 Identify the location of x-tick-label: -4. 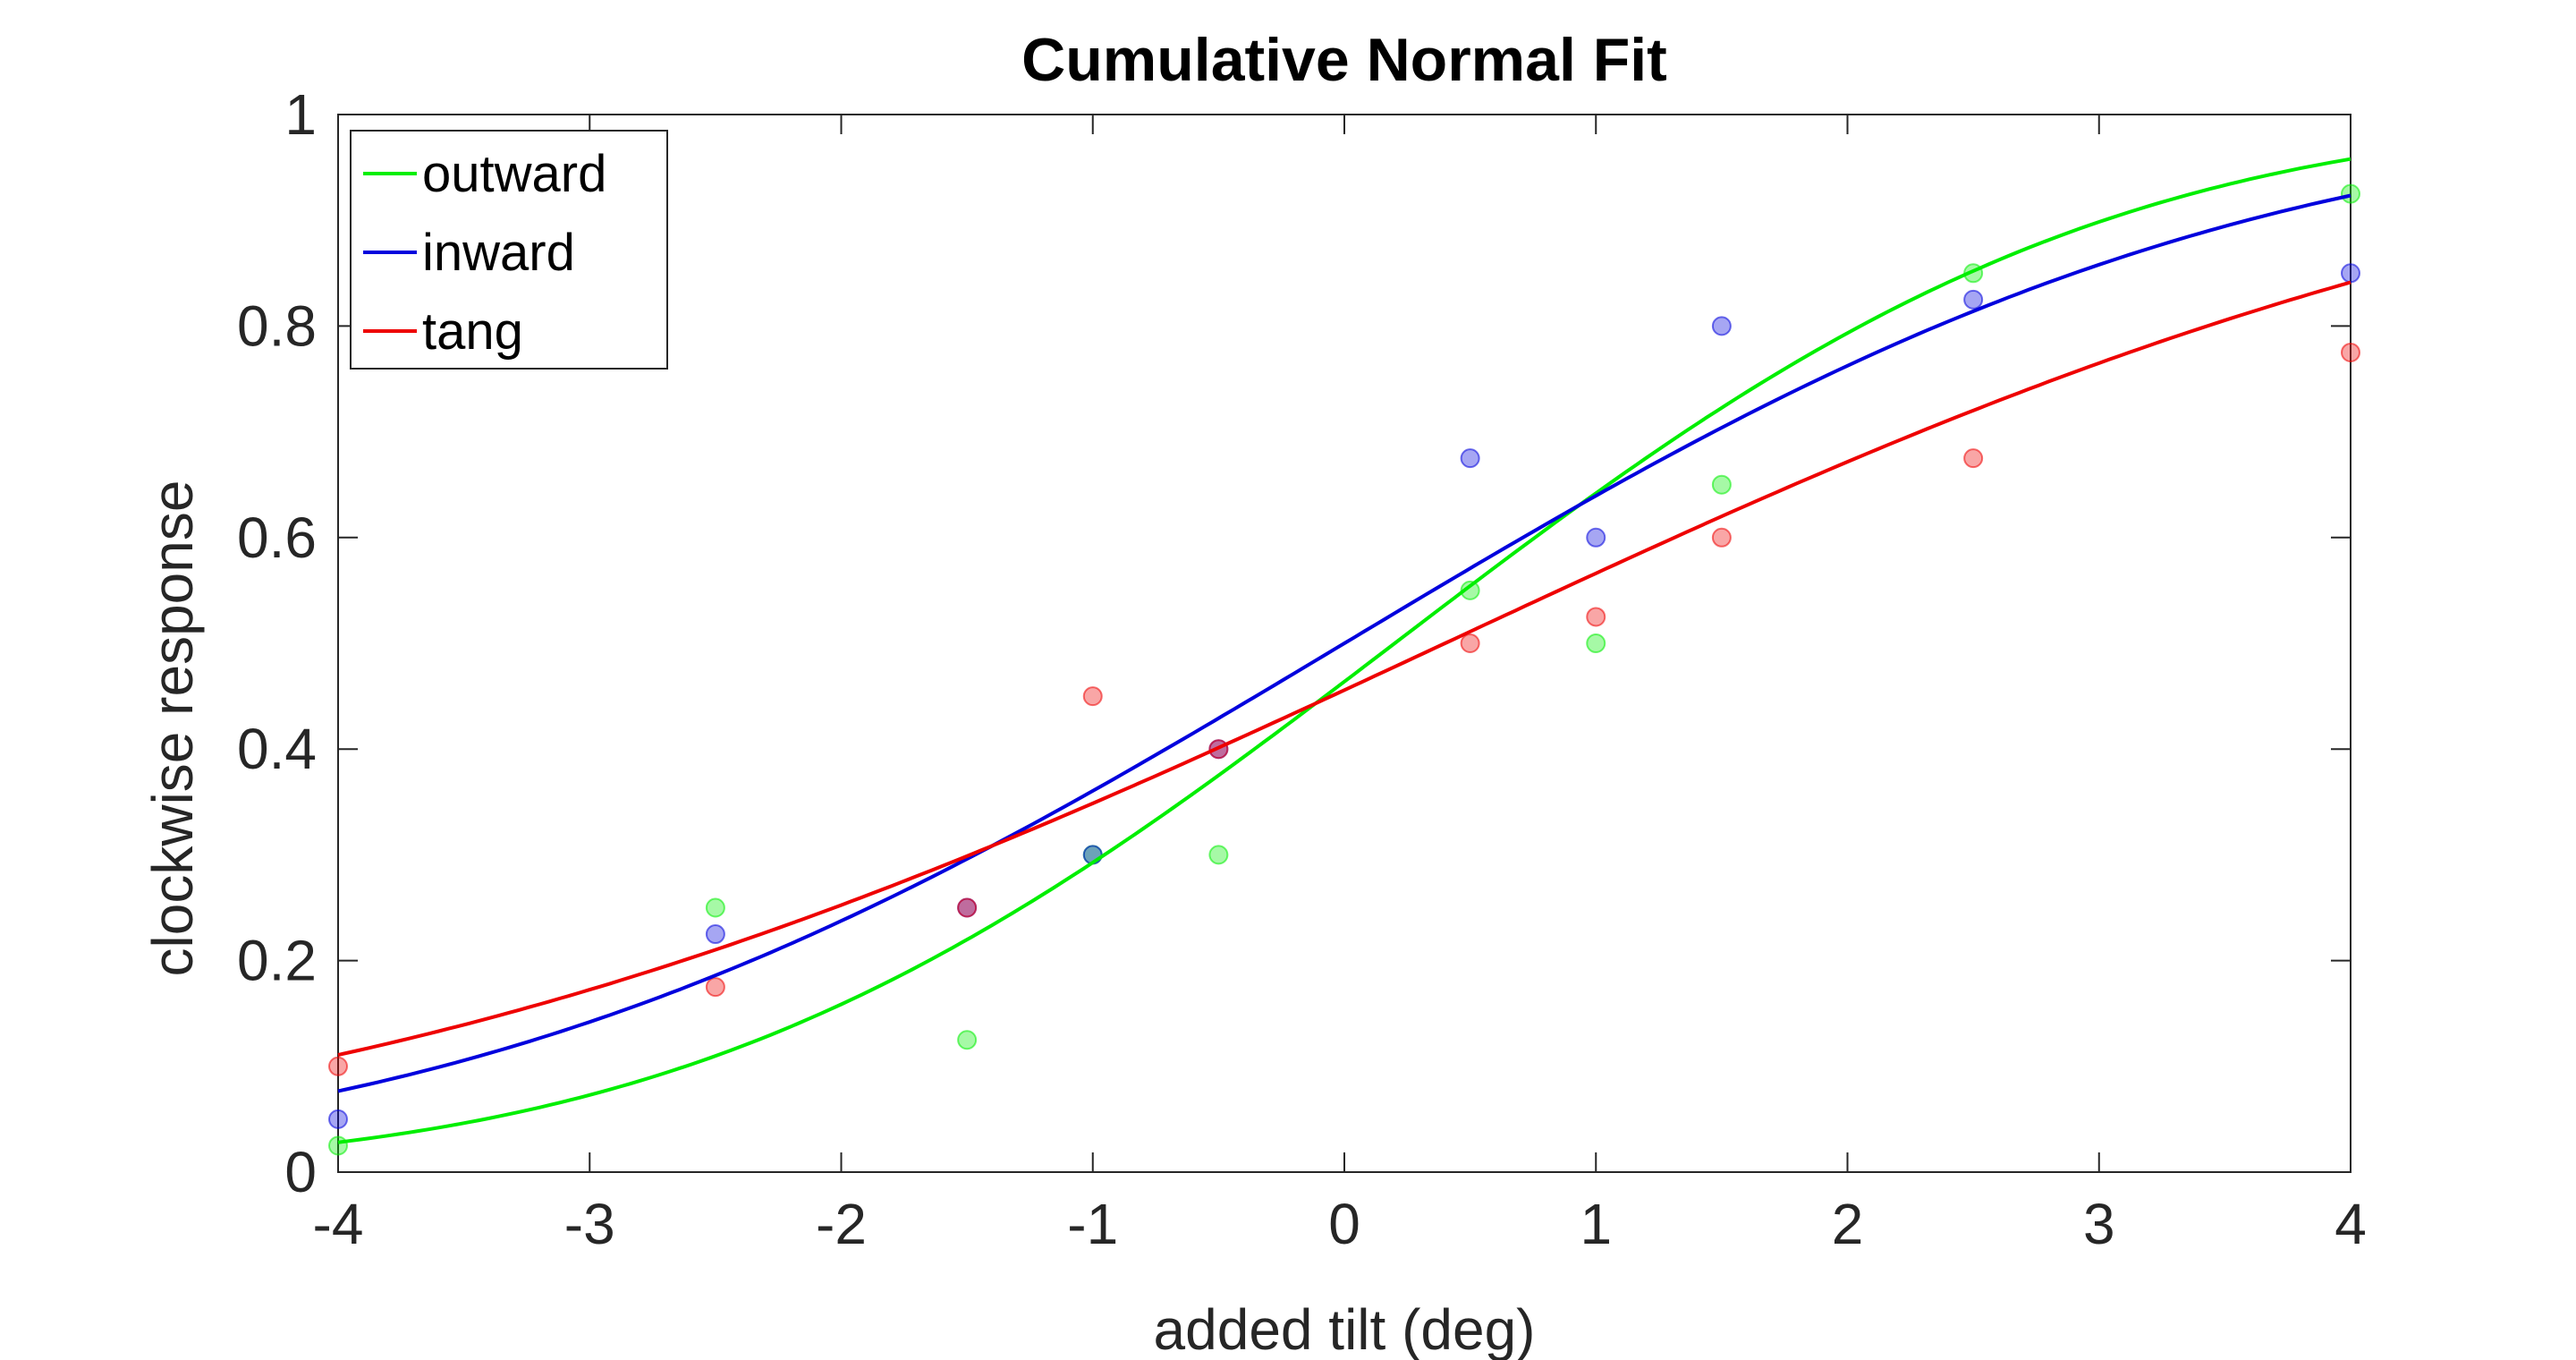
(338, 1224).